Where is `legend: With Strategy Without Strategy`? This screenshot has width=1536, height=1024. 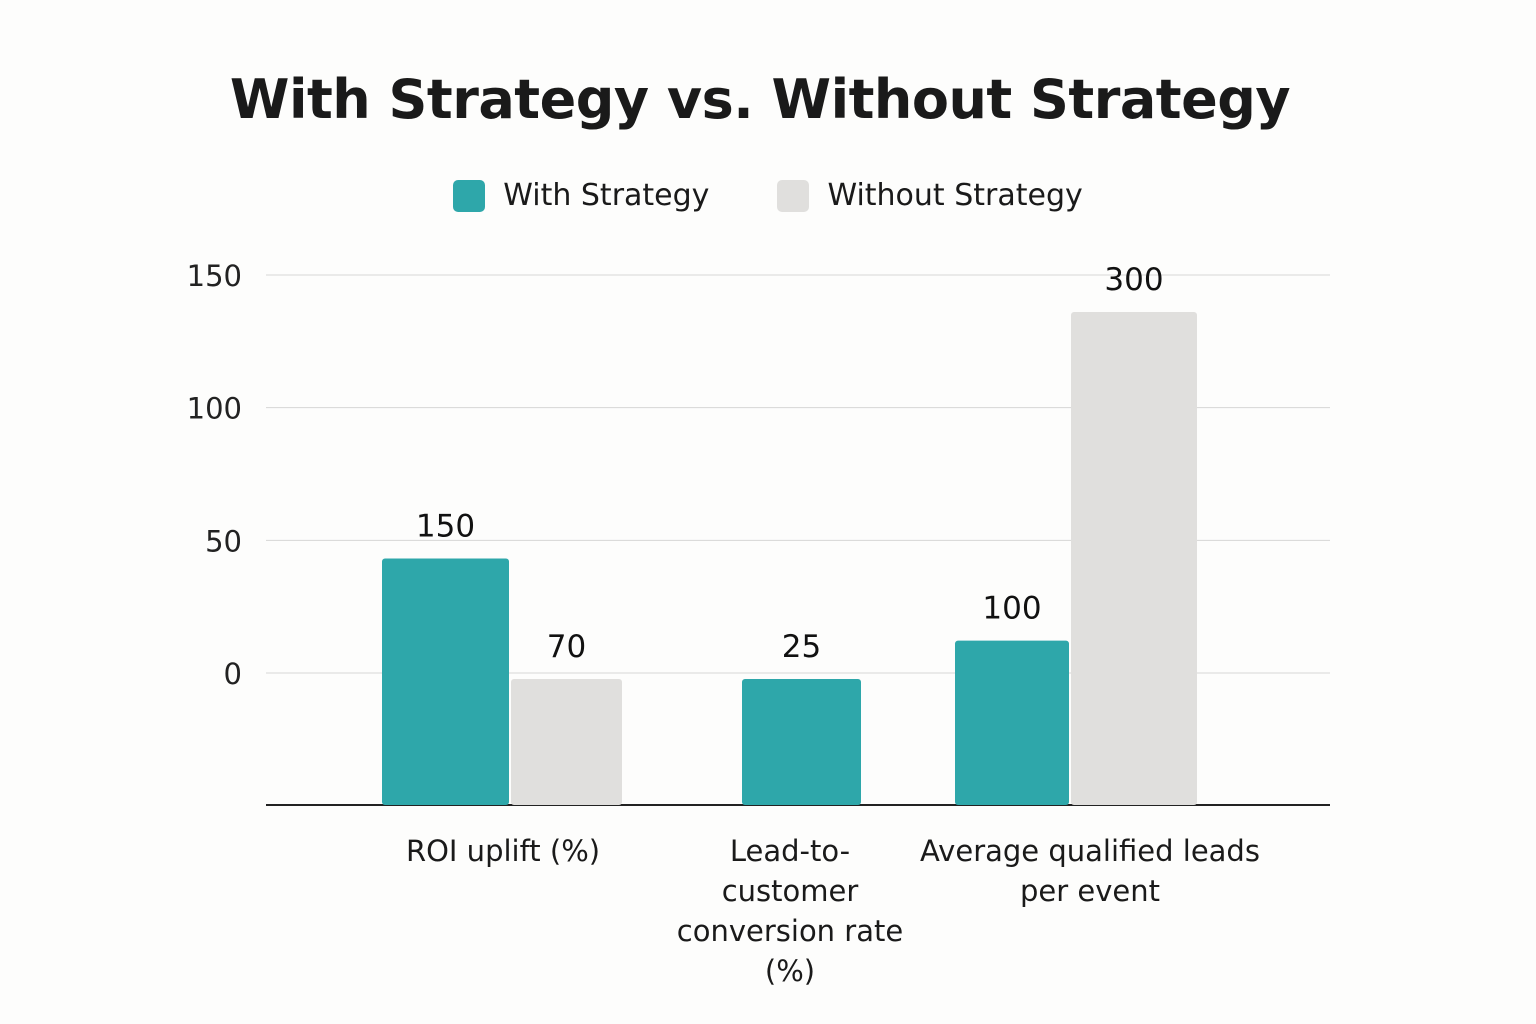
legend: With Strategy Without Strategy is located at coordinates (768, 195).